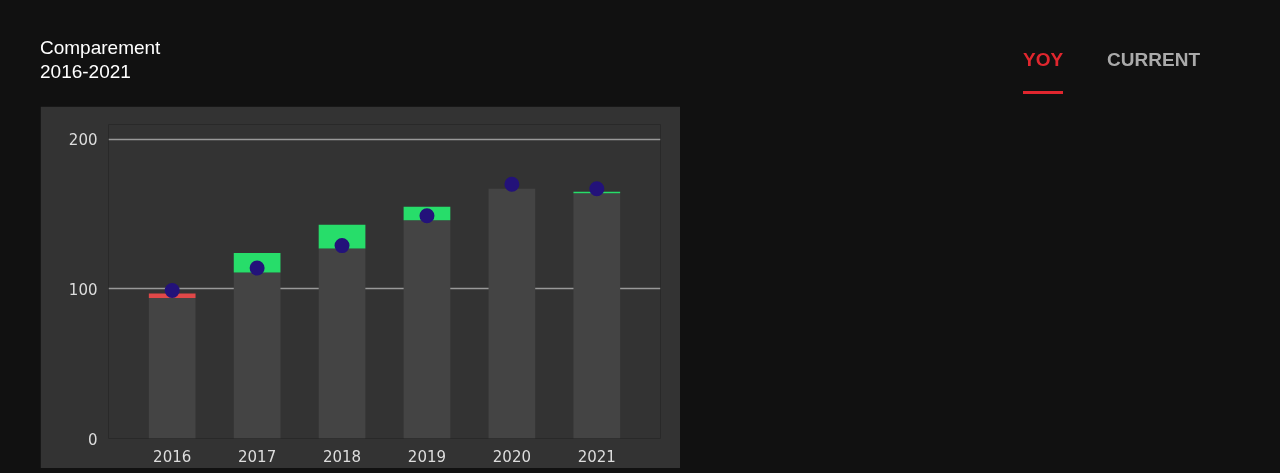  What do you see at coordinates (172, 456) in the screenshot?
I see `x-tick-label: 2016` at bounding box center [172, 456].